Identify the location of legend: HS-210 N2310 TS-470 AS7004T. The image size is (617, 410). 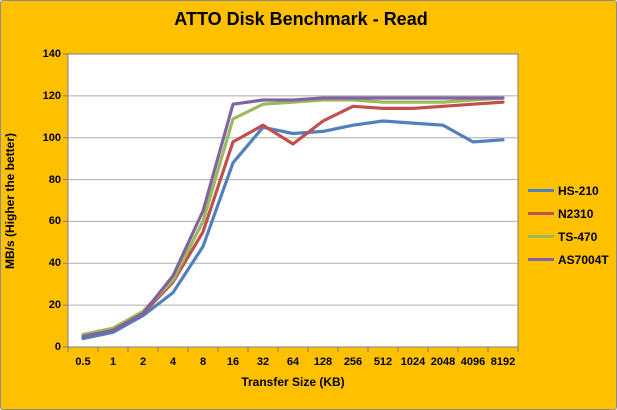
(568, 225).